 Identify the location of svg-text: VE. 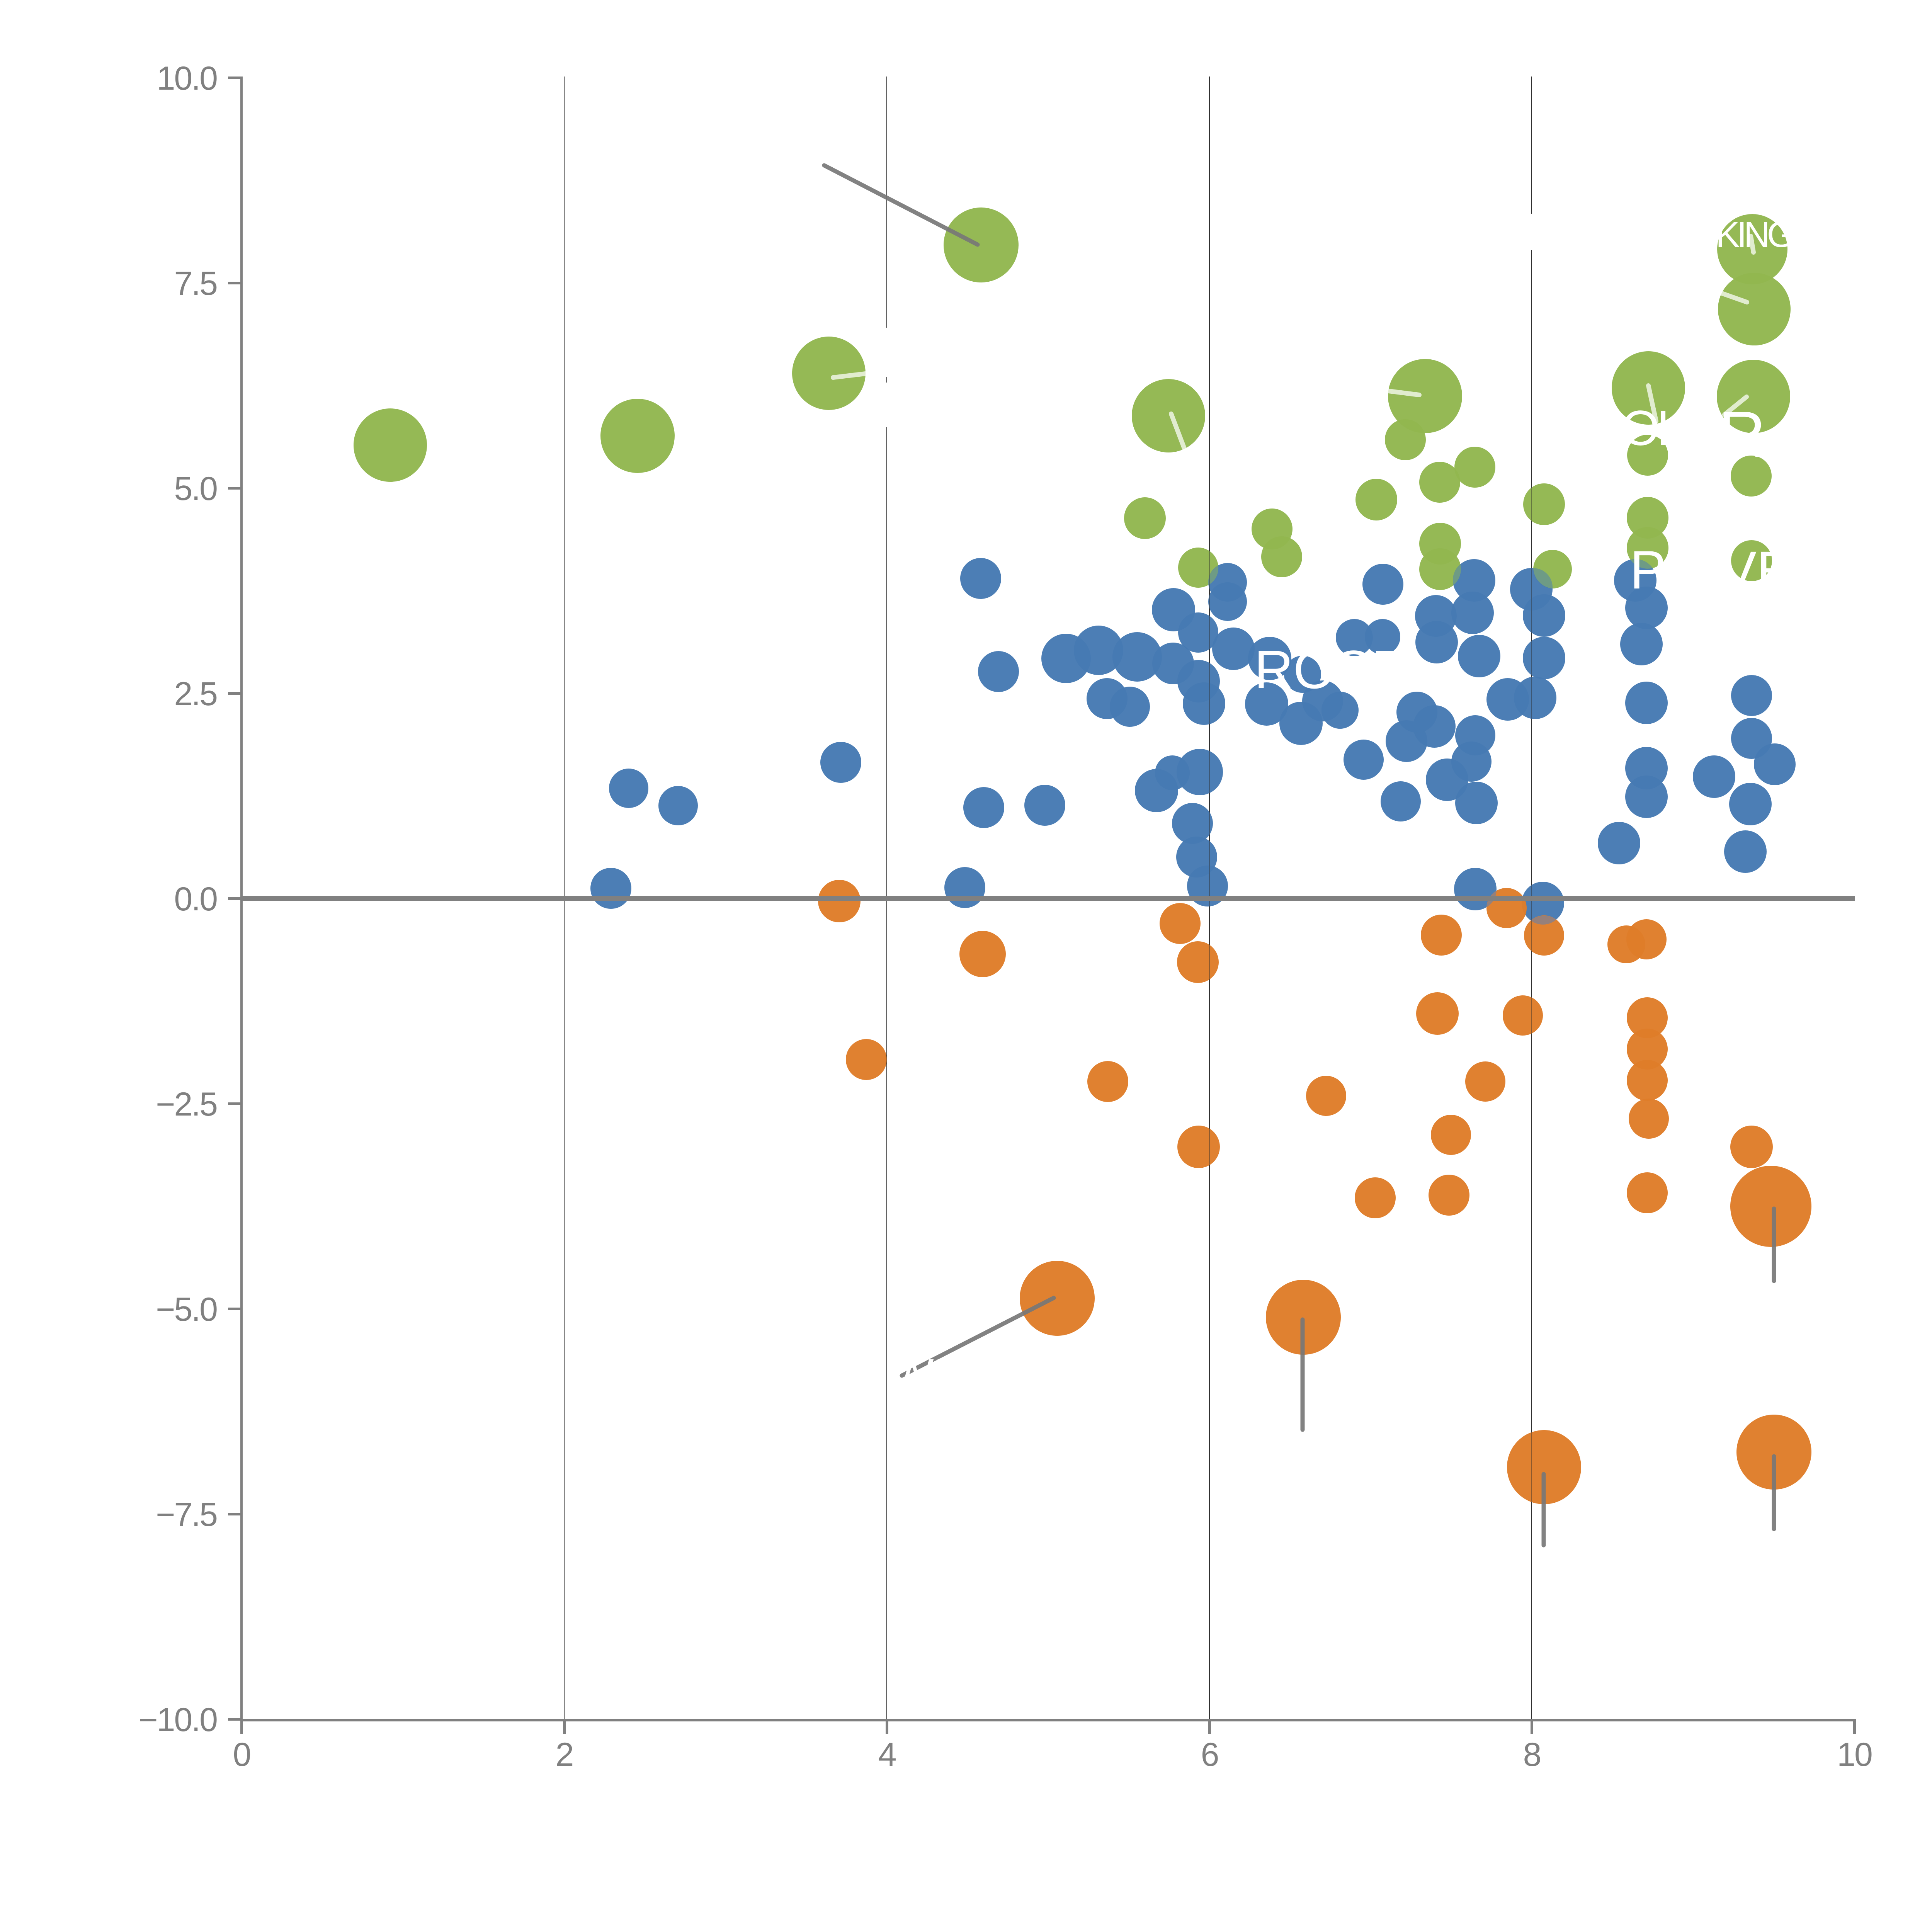
(1756, 571).